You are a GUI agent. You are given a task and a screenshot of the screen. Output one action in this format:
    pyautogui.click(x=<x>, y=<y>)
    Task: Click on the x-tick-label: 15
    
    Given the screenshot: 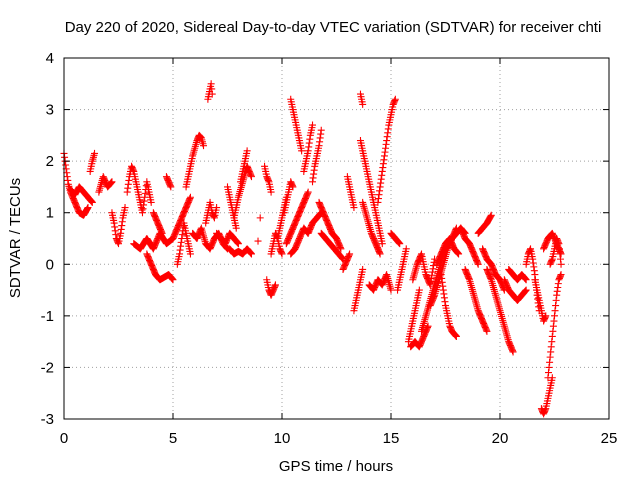 What is the action you would take?
    pyautogui.click(x=391, y=438)
    